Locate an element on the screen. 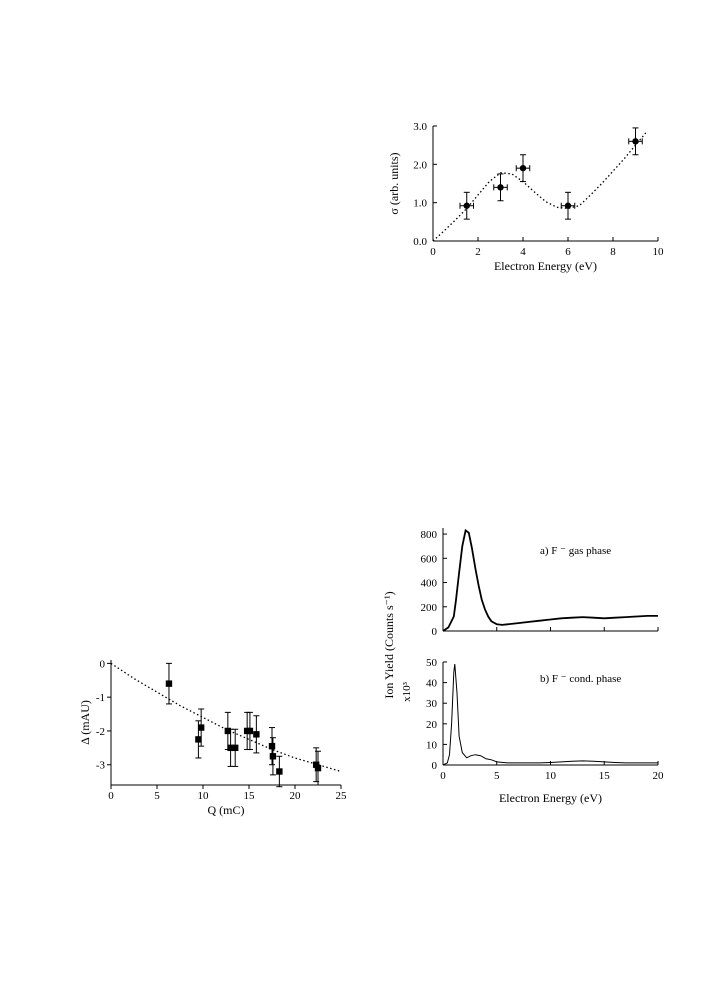 The height and width of the screenshot is (991, 725). y-tick-label: 20 is located at coordinates (432, 725).